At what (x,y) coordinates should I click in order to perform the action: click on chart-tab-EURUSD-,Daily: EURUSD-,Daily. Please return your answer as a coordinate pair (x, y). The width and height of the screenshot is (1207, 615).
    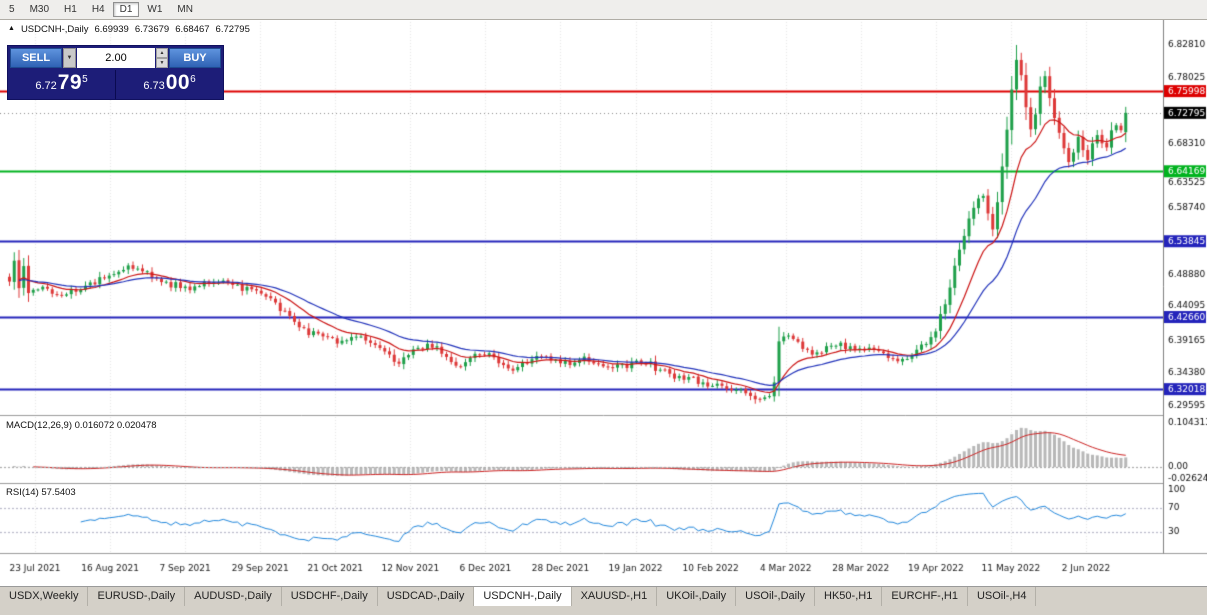
    Looking at the image, I should click on (137, 596).